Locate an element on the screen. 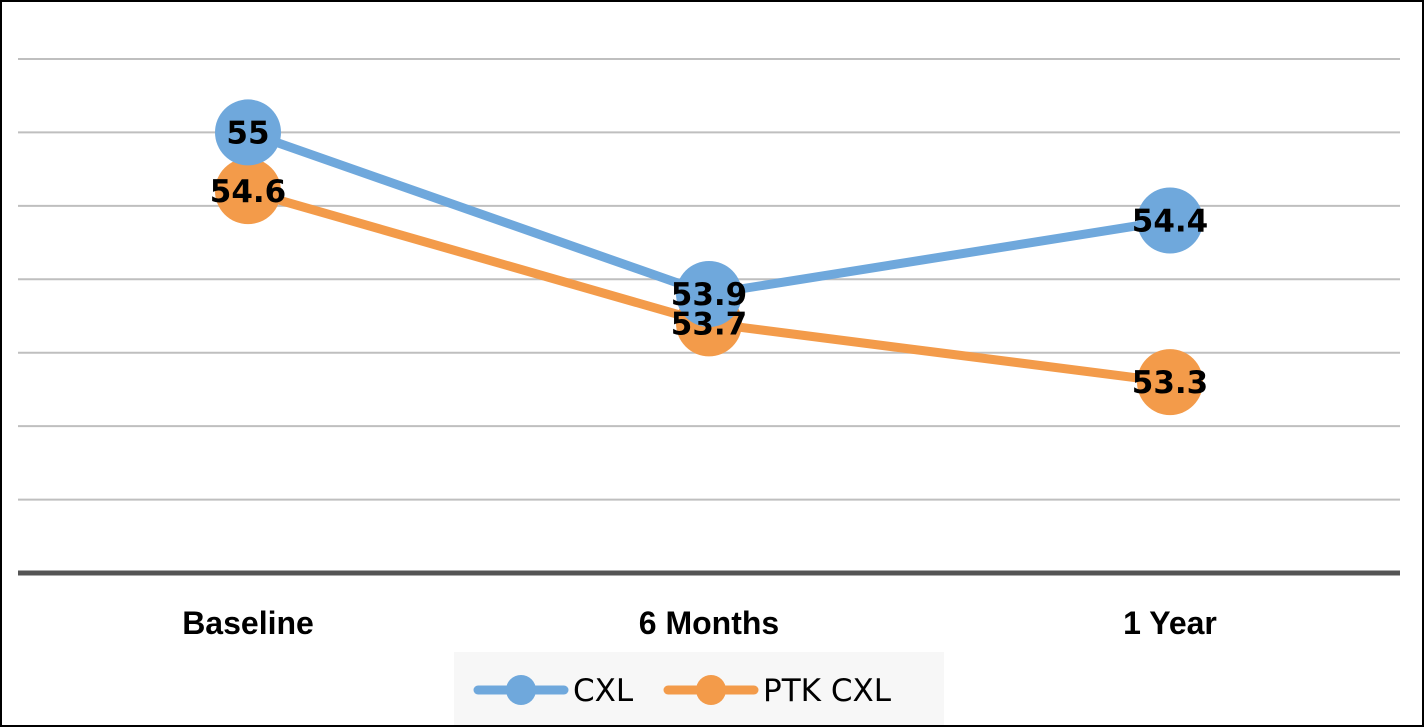 Image resolution: width=1424 pixels, height=727 pixels. x-tick-label: 1 Year is located at coordinates (1170, 623).